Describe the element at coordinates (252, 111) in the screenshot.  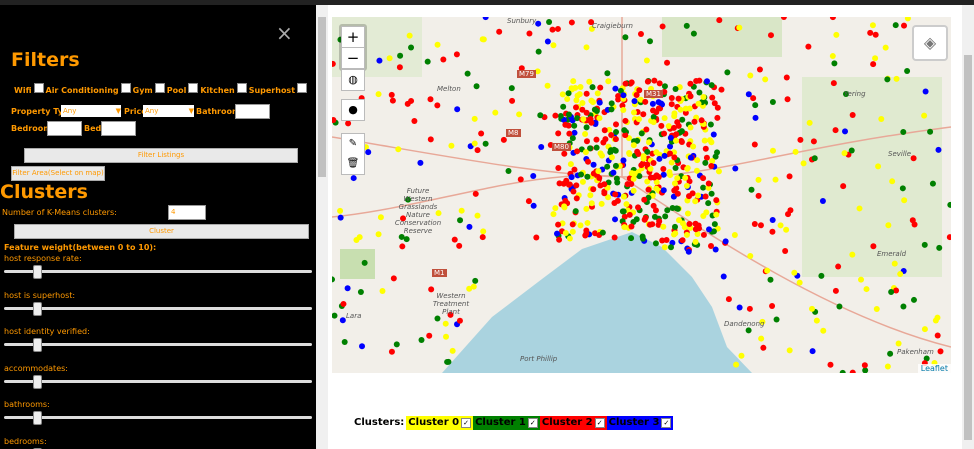
I see `bathrooms-input` at that location.